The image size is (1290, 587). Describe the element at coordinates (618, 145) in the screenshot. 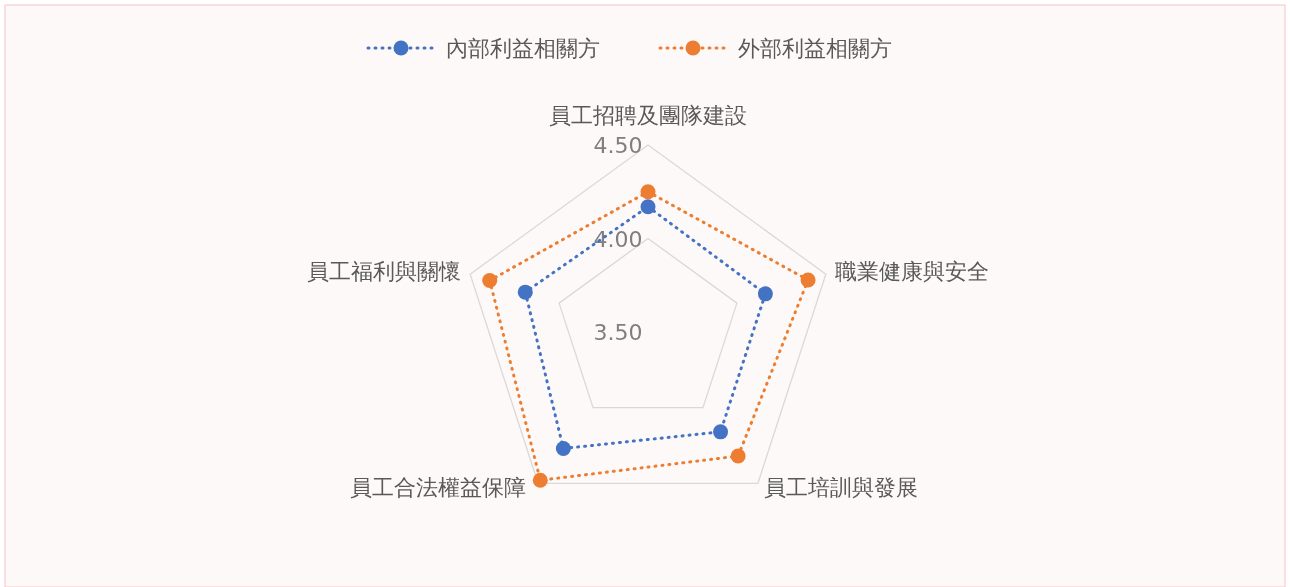

I see `y-tick-label: 4.50` at that location.